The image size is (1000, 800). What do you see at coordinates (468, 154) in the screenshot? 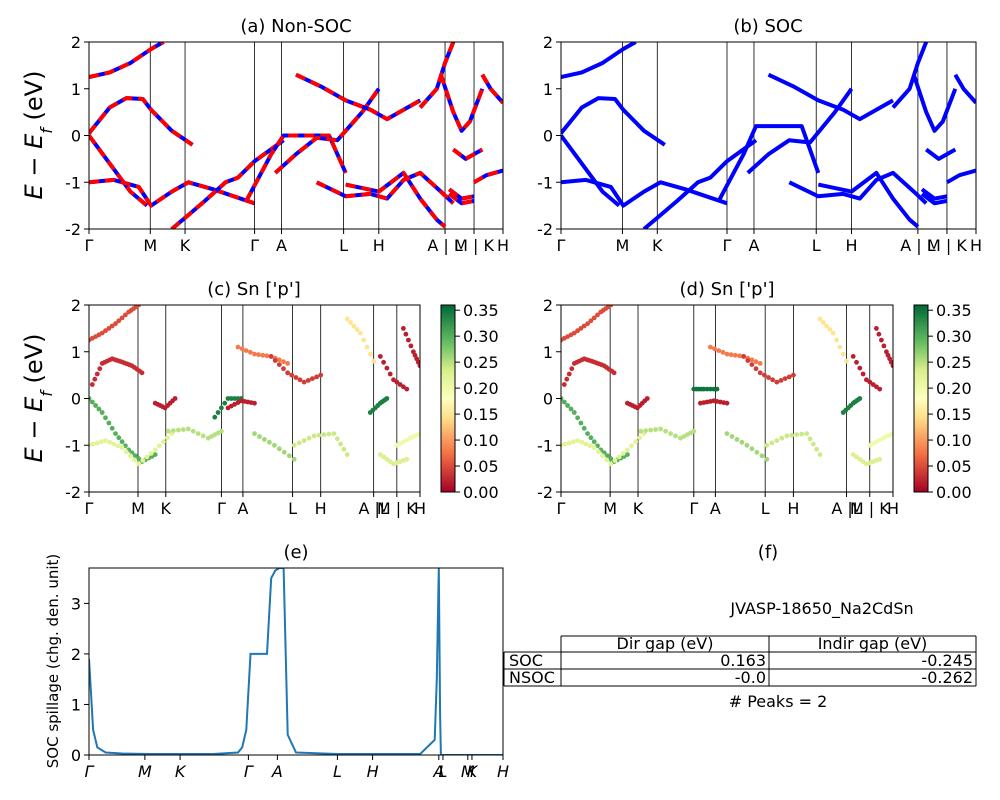
I see `band-12-nonsoc` at bounding box center [468, 154].